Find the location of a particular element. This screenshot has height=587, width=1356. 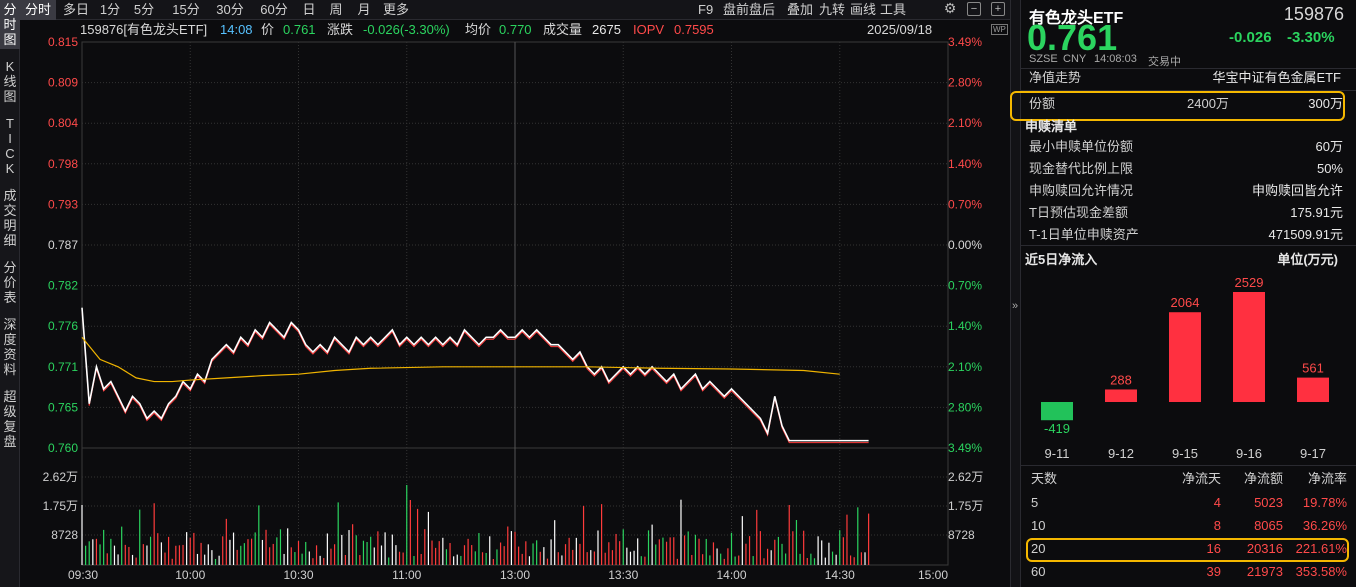

flow-table-header-cell: 天数 is located at coordinates (1044, 478).